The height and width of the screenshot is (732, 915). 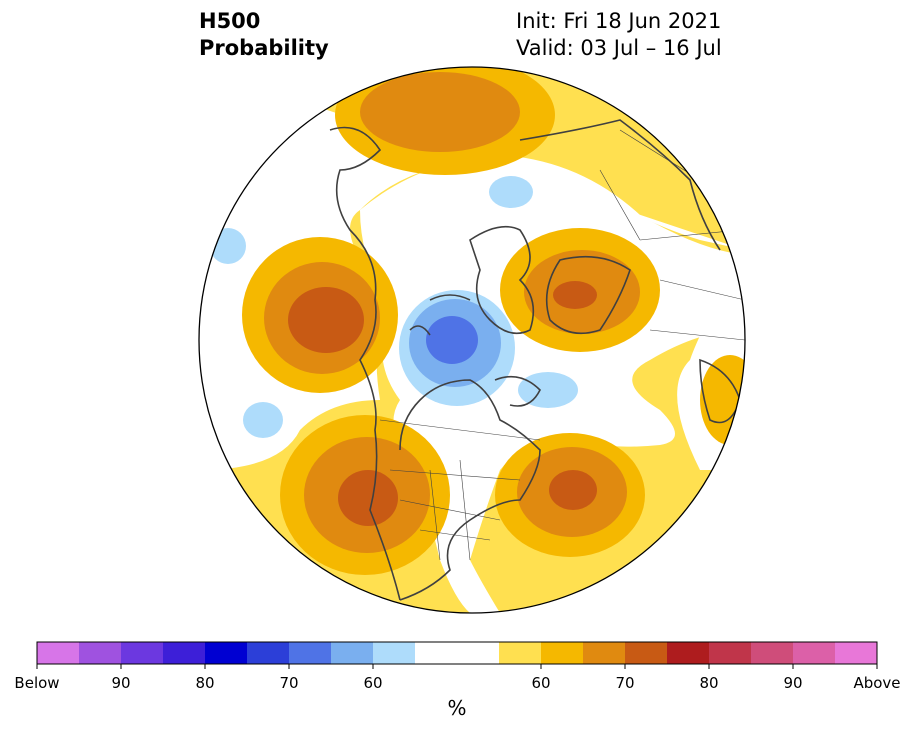 I want to click on colorbar, so click(x=457, y=655).